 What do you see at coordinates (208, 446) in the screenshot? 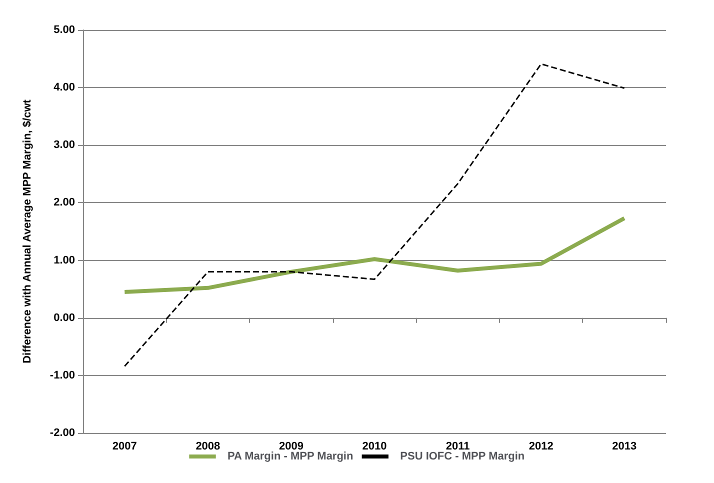
I see `x-tick-label: 2008` at bounding box center [208, 446].